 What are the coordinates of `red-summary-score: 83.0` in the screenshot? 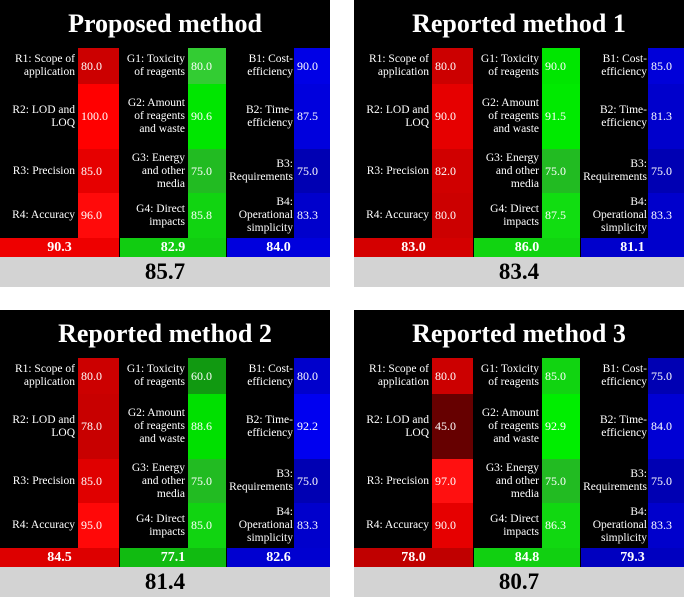 It's located at (413, 247).